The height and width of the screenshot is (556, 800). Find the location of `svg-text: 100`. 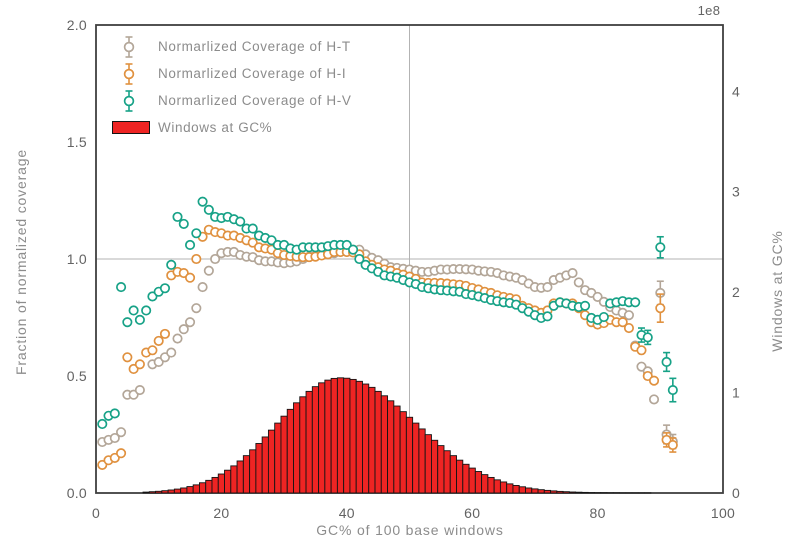

svg-text: 100 is located at coordinates (723, 513).